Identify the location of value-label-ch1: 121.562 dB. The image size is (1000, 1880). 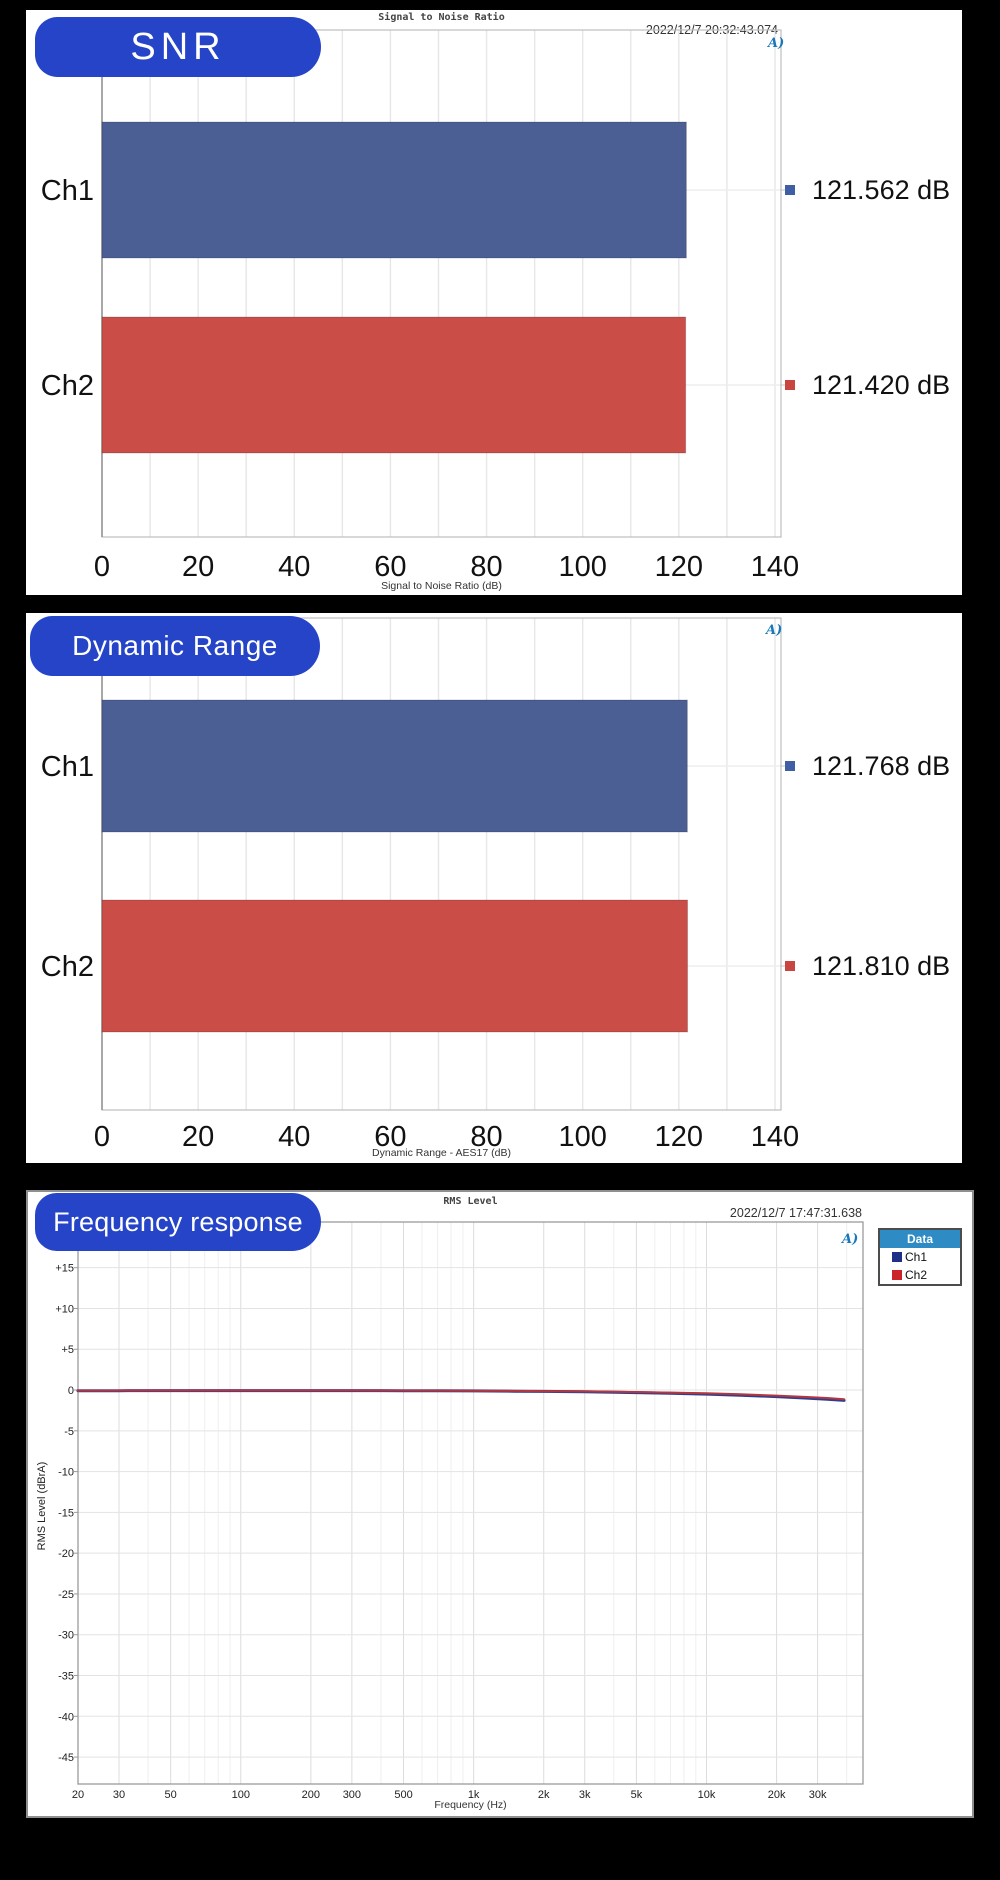
(881, 190).